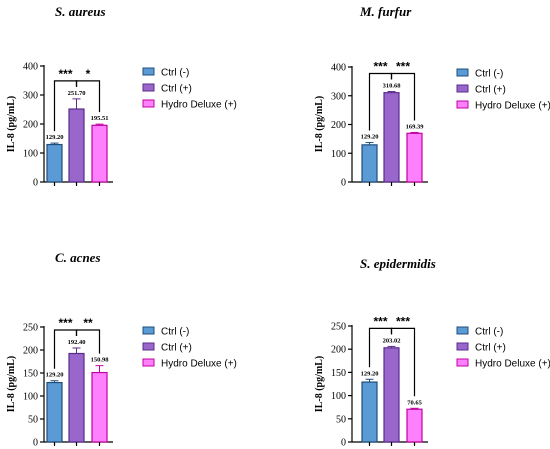 The image size is (550, 449). I want to click on chart-title: M. furfur, so click(385, 11).